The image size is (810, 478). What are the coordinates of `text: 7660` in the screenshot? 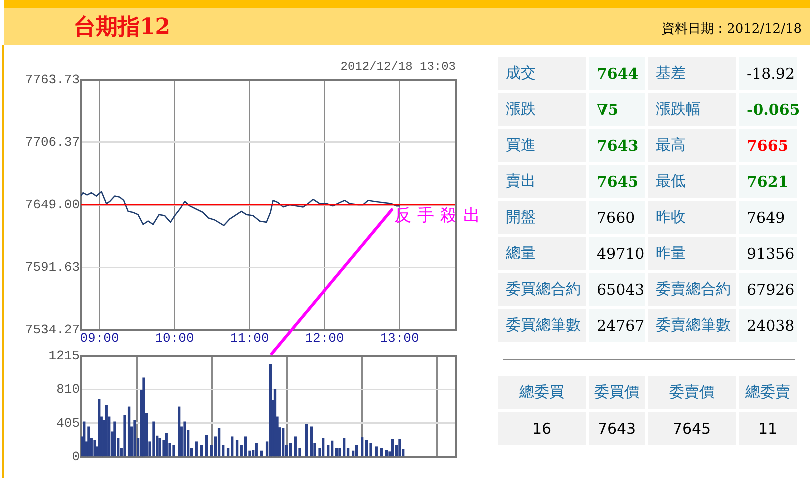 It's located at (616, 217).